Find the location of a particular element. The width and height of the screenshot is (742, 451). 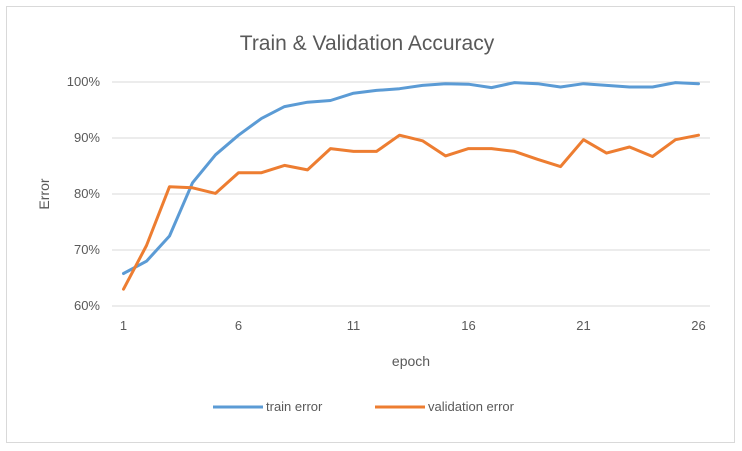

legend: train error validation error is located at coordinates (364, 406).